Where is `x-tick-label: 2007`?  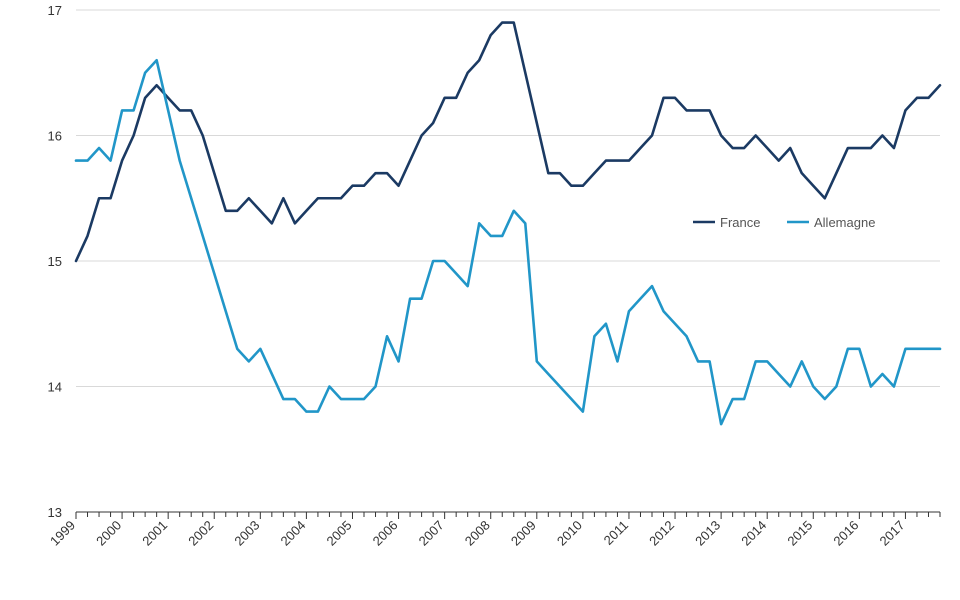
x-tick-label: 2007 is located at coordinates (431, 533).